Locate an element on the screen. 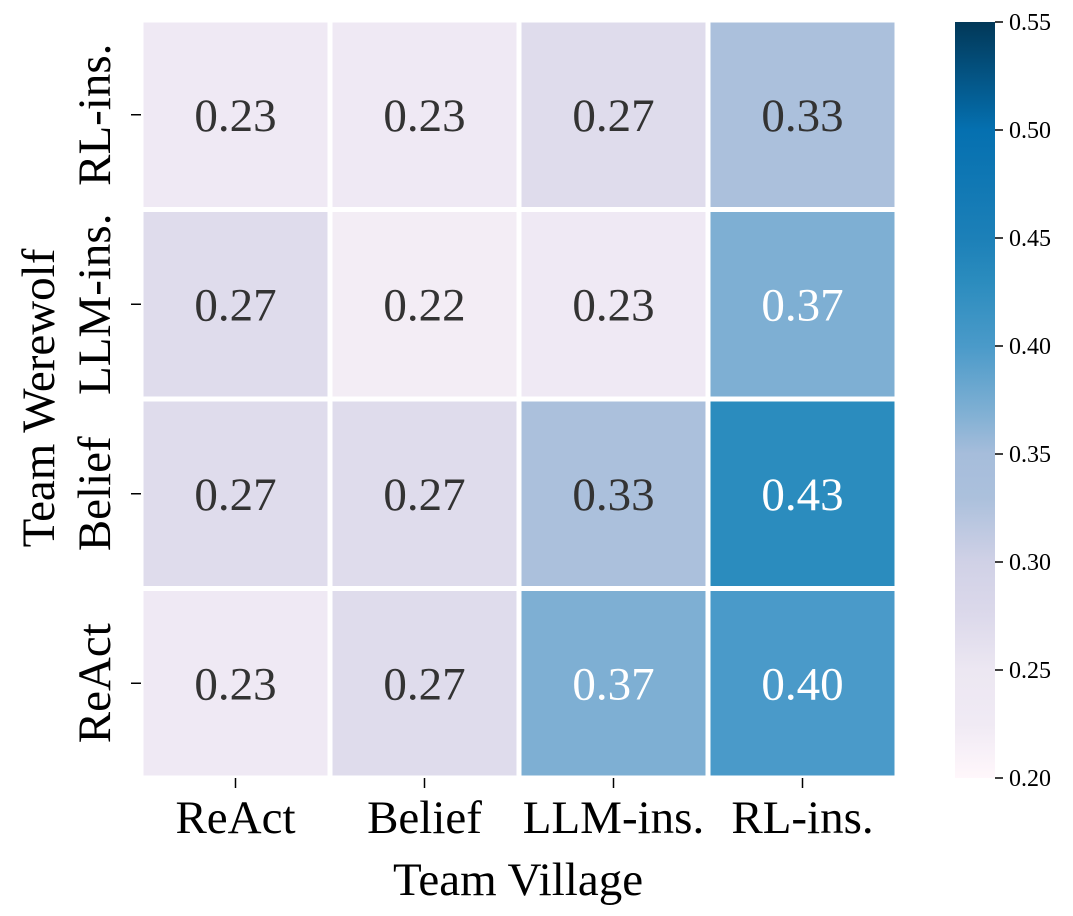  colorbar-tick-label: 0.45 is located at coordinates (1030, 239).